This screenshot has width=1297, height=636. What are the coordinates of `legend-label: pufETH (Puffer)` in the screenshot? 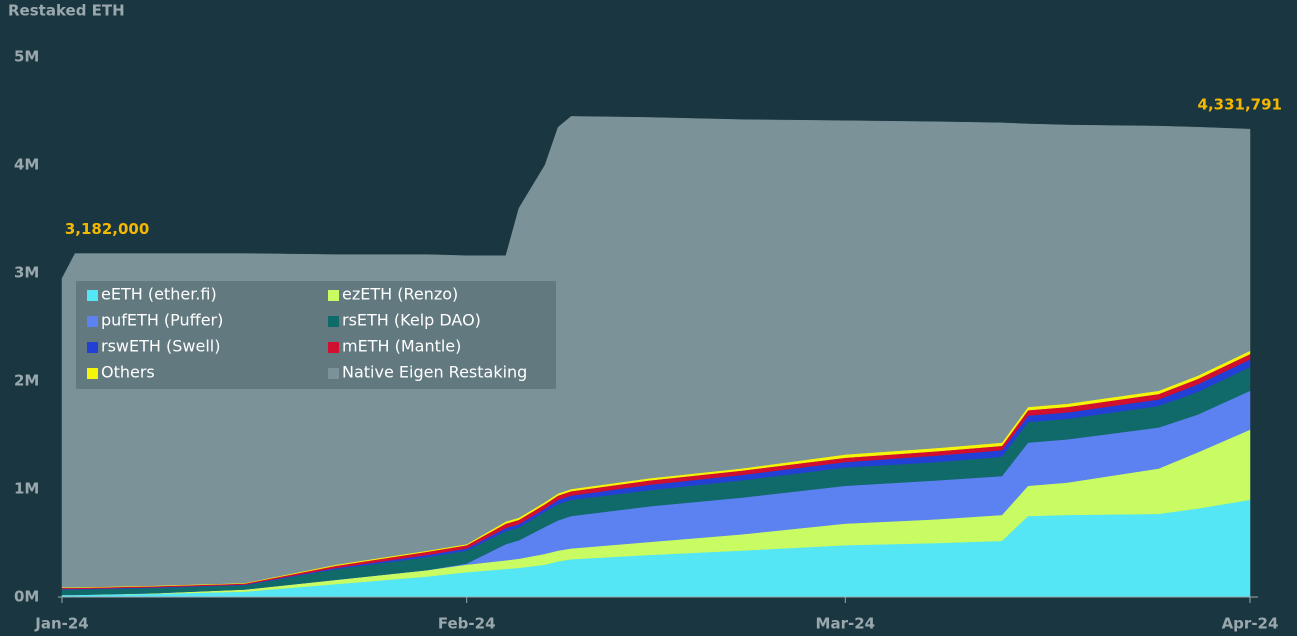 It's located at (162, 320).